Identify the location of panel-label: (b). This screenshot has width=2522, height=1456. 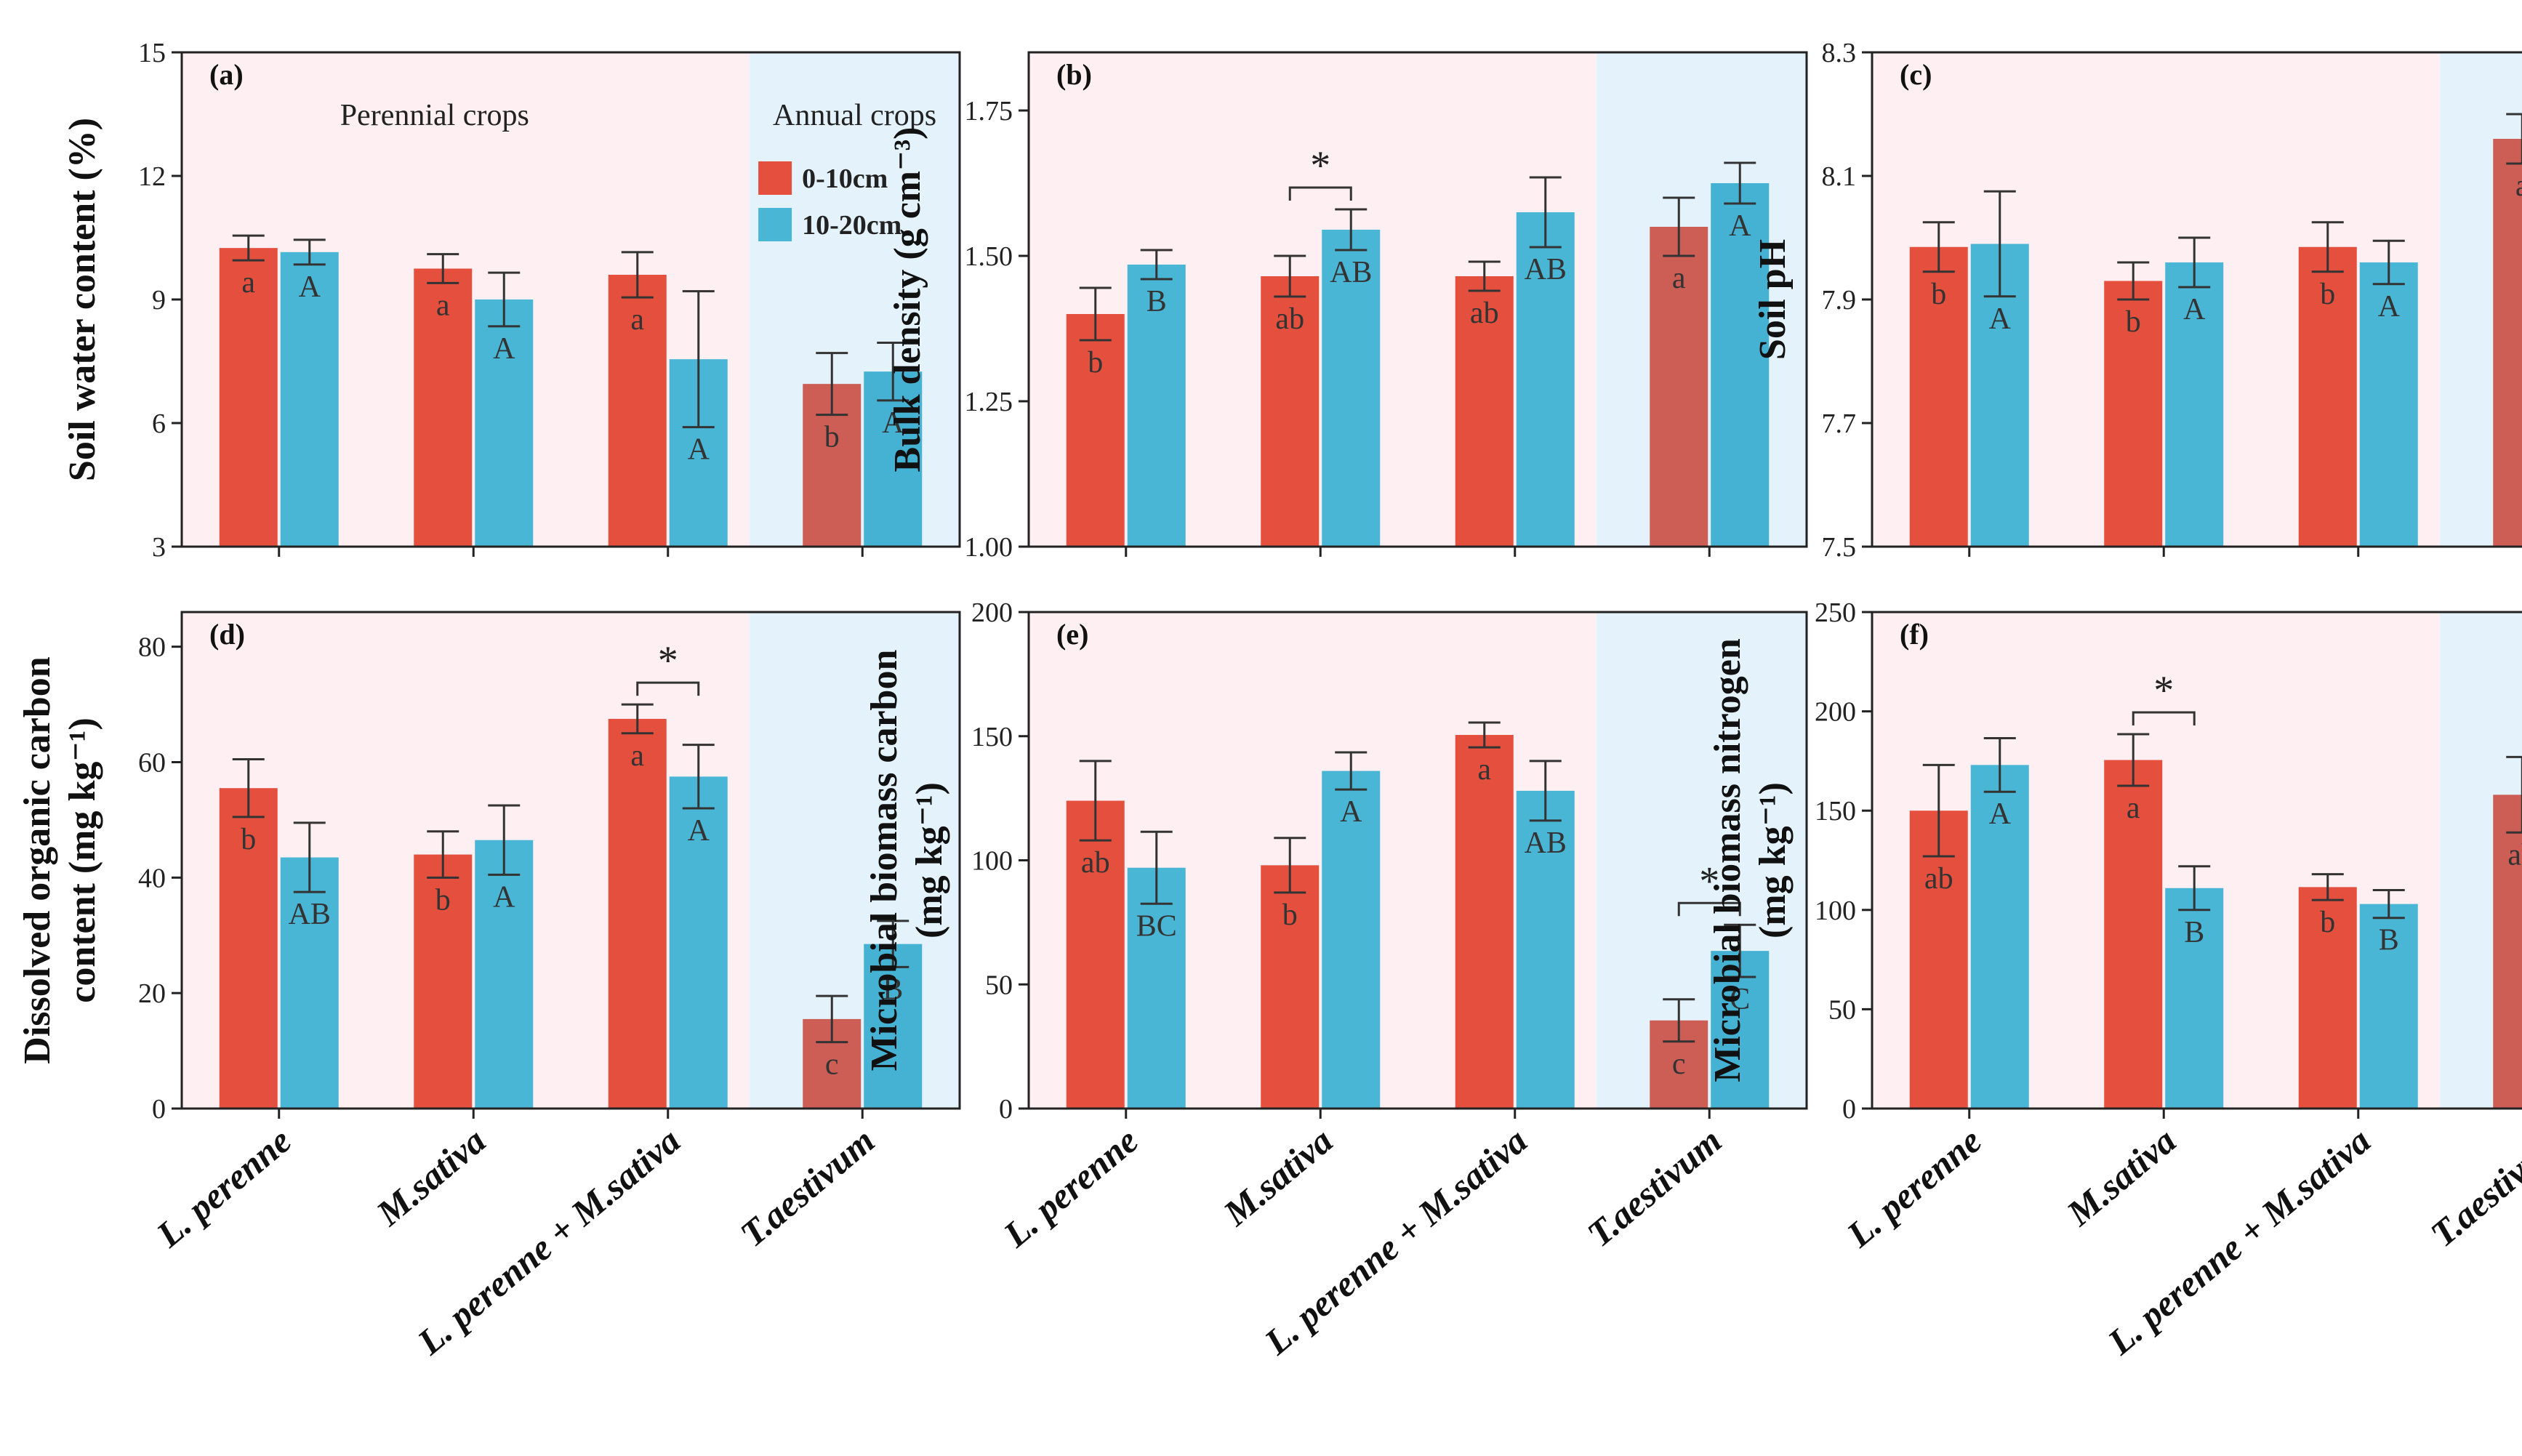
(1074, 74).